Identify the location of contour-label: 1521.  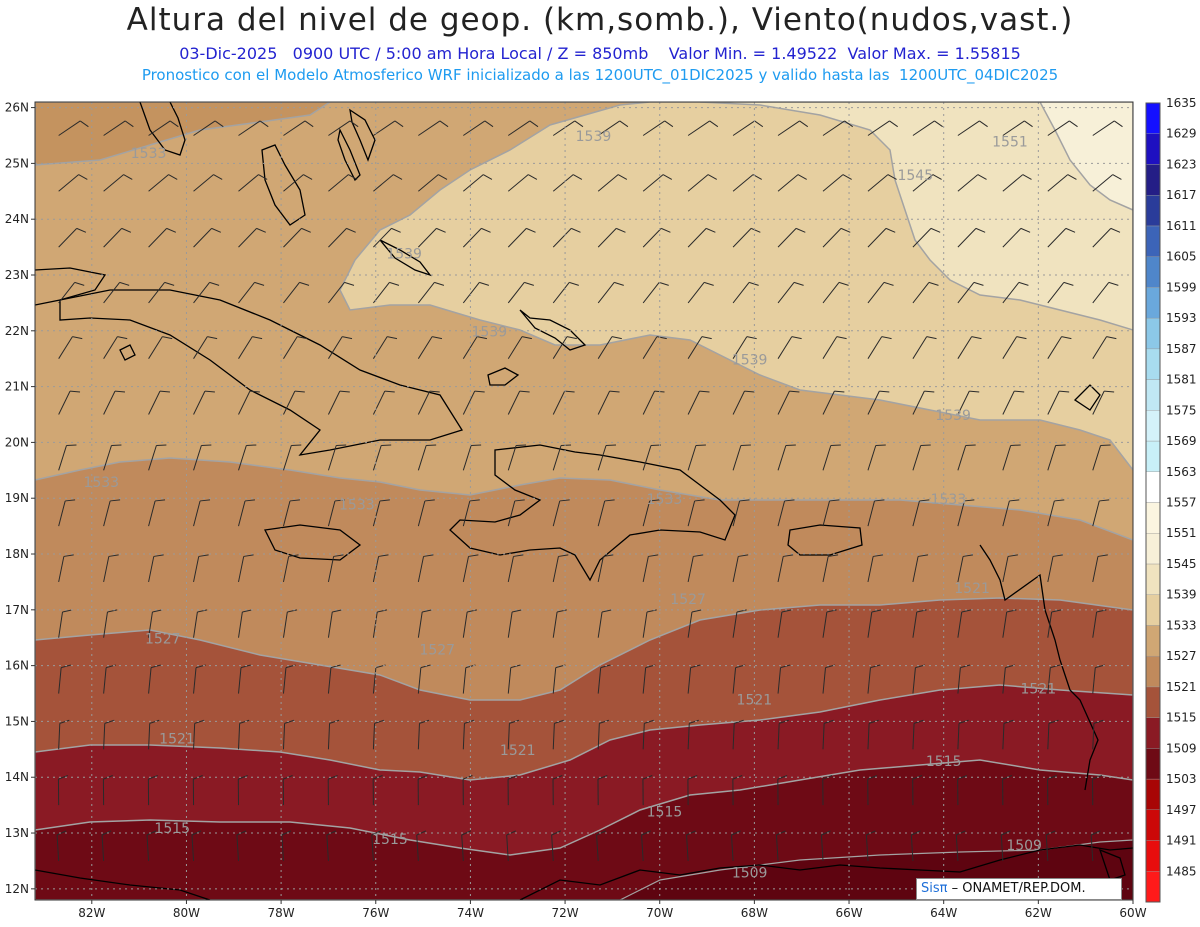
(177, 740).